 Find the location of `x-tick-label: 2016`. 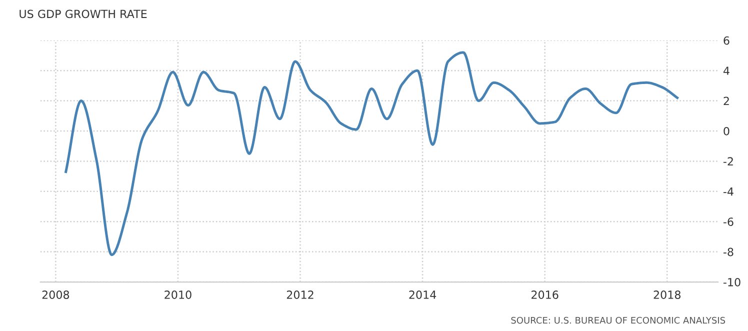

x-tick-label: 2016 is located at coordinates (545, 294).